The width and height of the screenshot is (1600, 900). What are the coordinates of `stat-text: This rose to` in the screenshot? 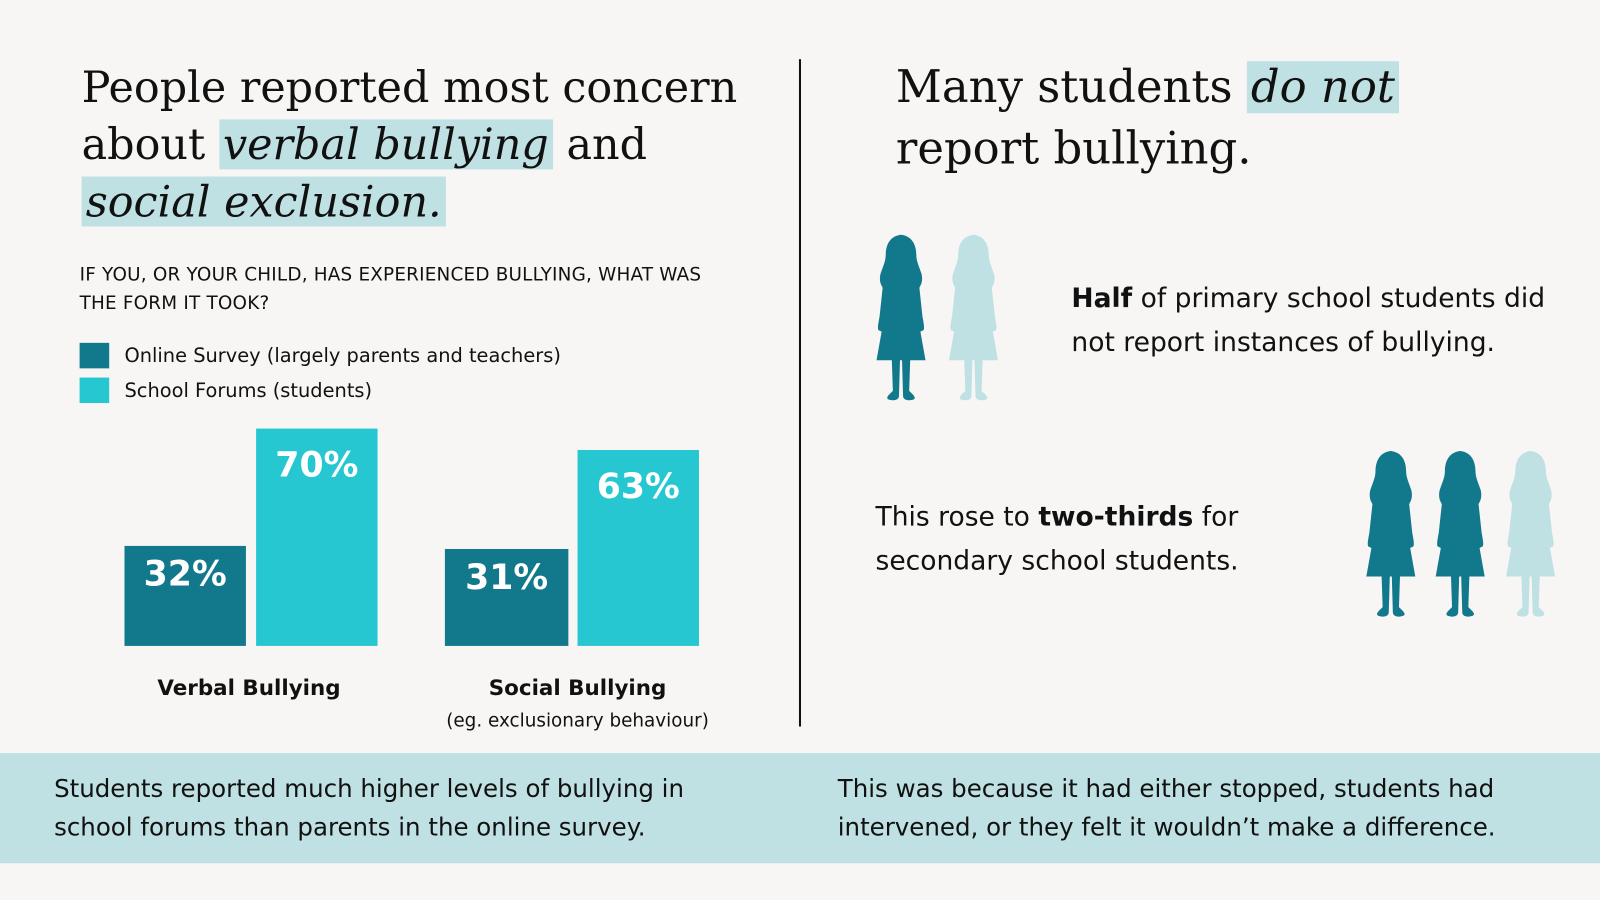 It's located at (957, 517).